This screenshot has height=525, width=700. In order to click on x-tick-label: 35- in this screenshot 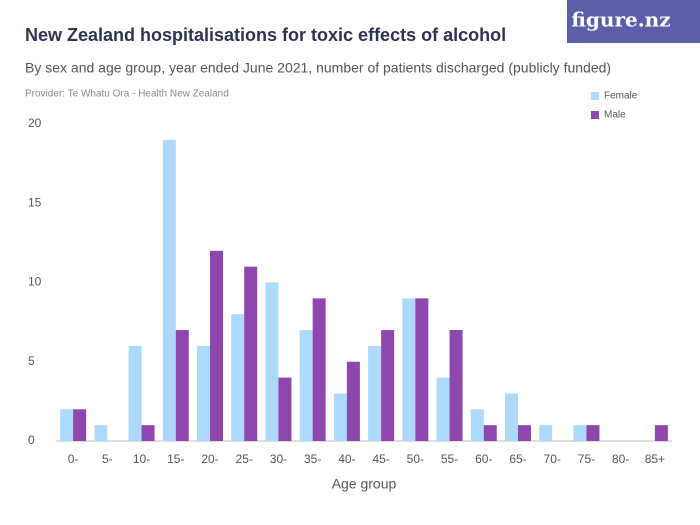, I will do `click(312, 459)`.